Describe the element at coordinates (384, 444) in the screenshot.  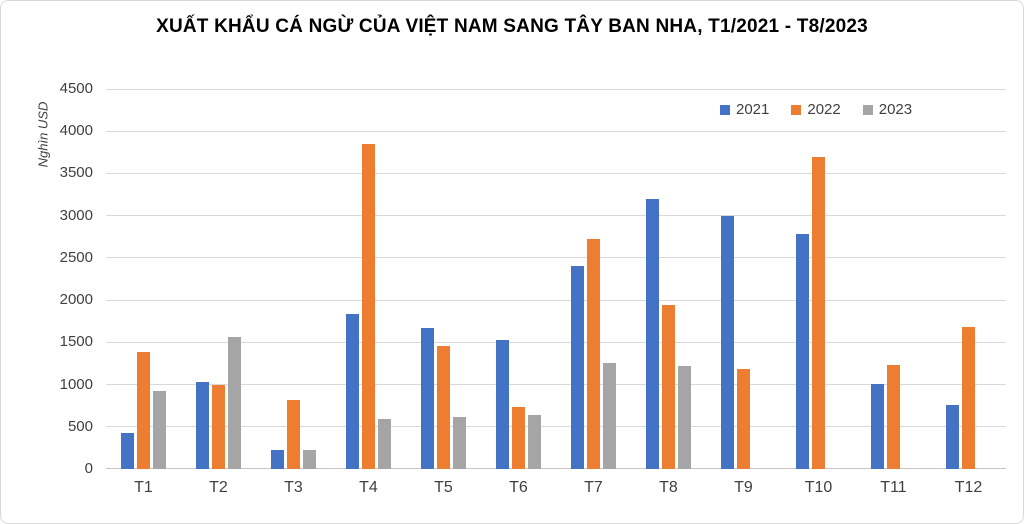
I see `bar-2023-T4` at that location.